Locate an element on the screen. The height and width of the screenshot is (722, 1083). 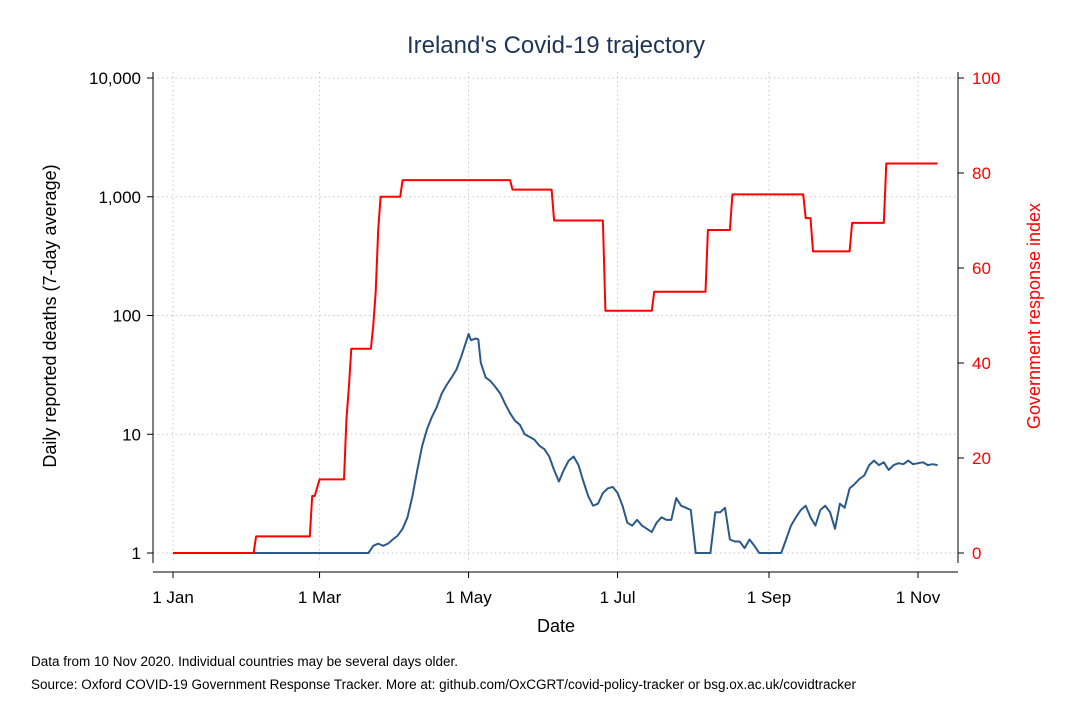
x-tick-label: 1 Mar is located at coordinates (320, 597).